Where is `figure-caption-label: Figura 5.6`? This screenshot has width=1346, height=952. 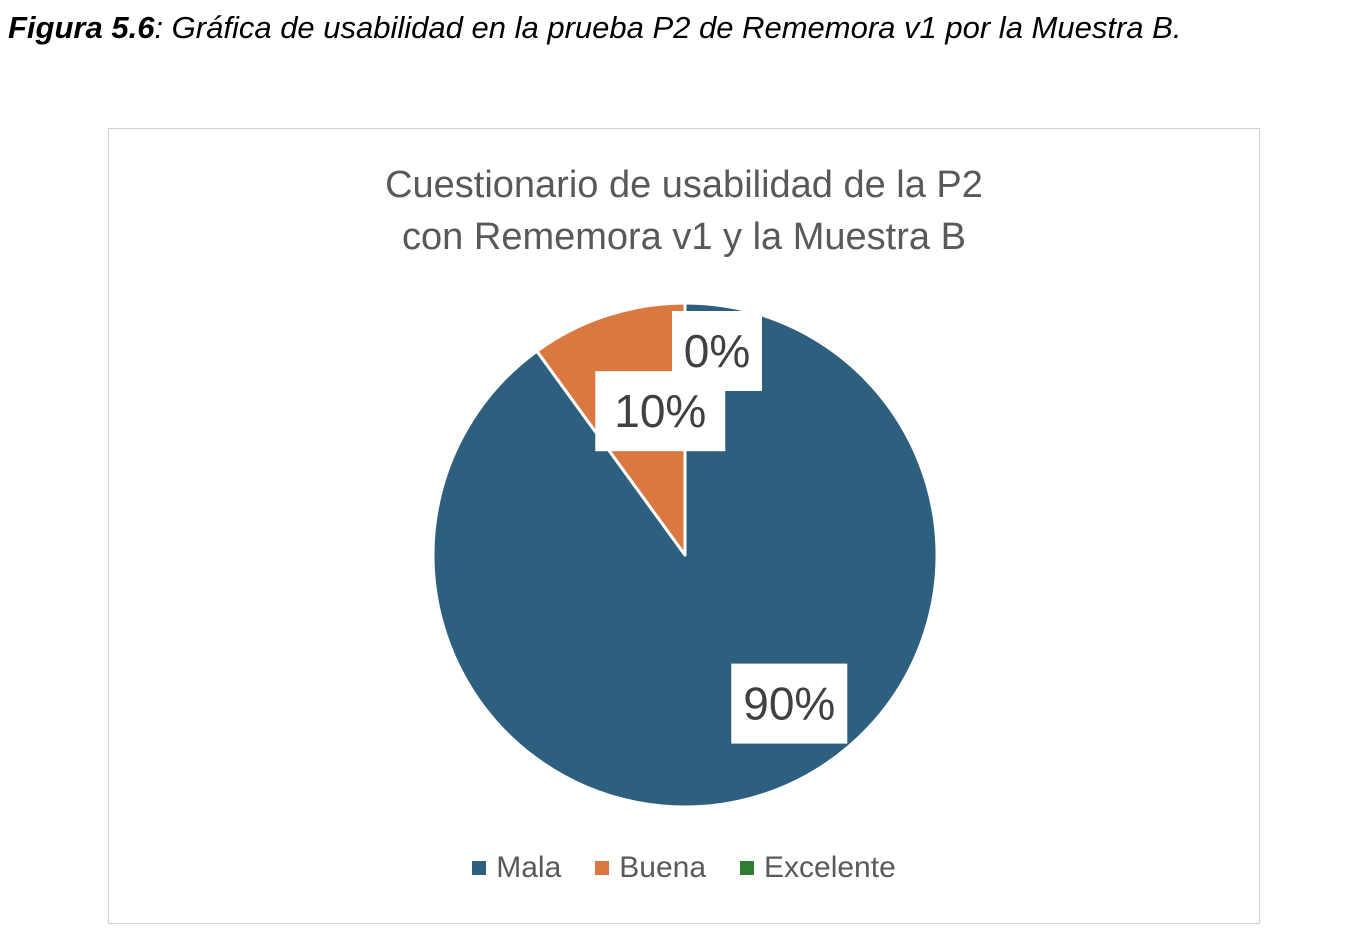
figure-caption-label: Figura 5.6 is located at coordinates (81, 27).